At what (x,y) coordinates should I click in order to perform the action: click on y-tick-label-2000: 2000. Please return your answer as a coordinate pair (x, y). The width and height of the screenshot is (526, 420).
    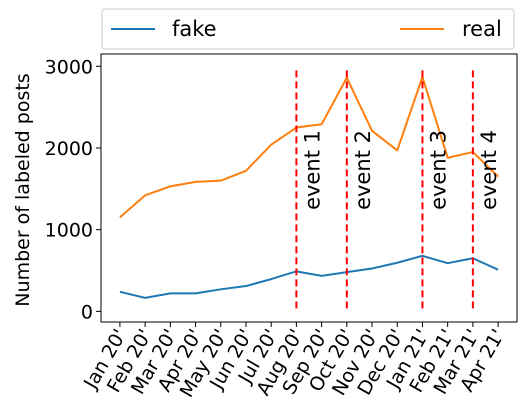
    Looking at the image, I should click on (69, 149).